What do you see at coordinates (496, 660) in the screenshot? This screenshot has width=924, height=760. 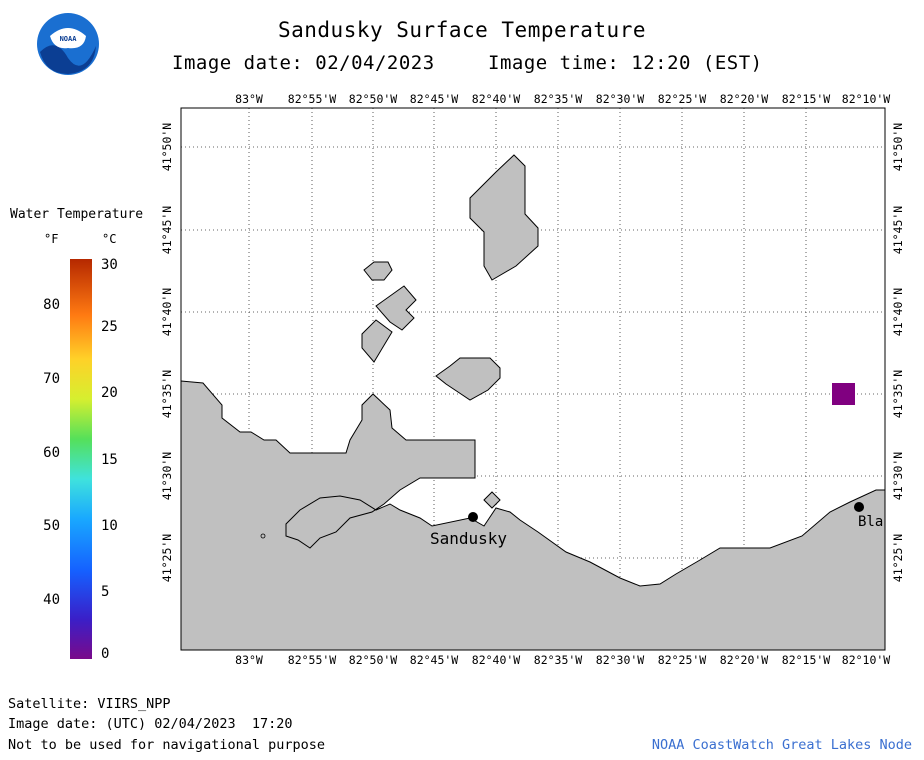 I see `lon-tick-bottom: 82°40'W` at bounding box center [496, 660].